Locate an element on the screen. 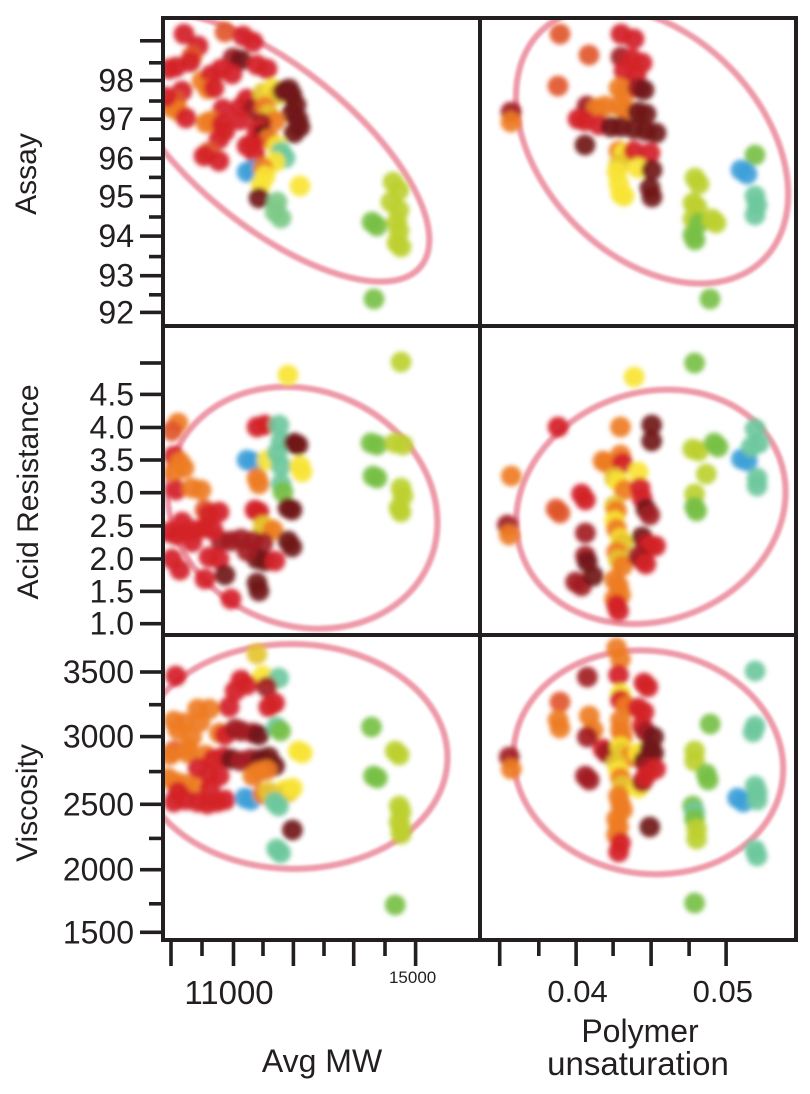 Image resolution: width=810 pixels, height=1094 pixels. svg-text: 2000 is located at coordinates (98, 870).